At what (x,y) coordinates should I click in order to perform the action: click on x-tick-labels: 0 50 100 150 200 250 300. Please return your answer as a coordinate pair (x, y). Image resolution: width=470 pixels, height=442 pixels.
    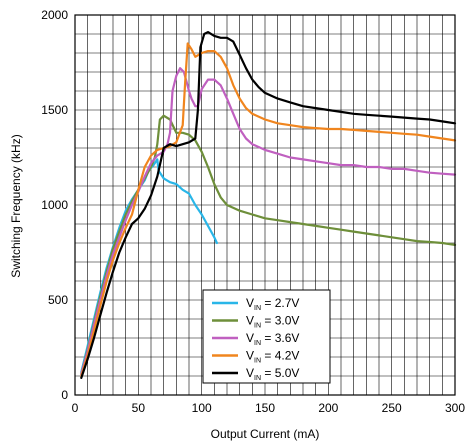
    Looking at the image, I should click on (269, 408).